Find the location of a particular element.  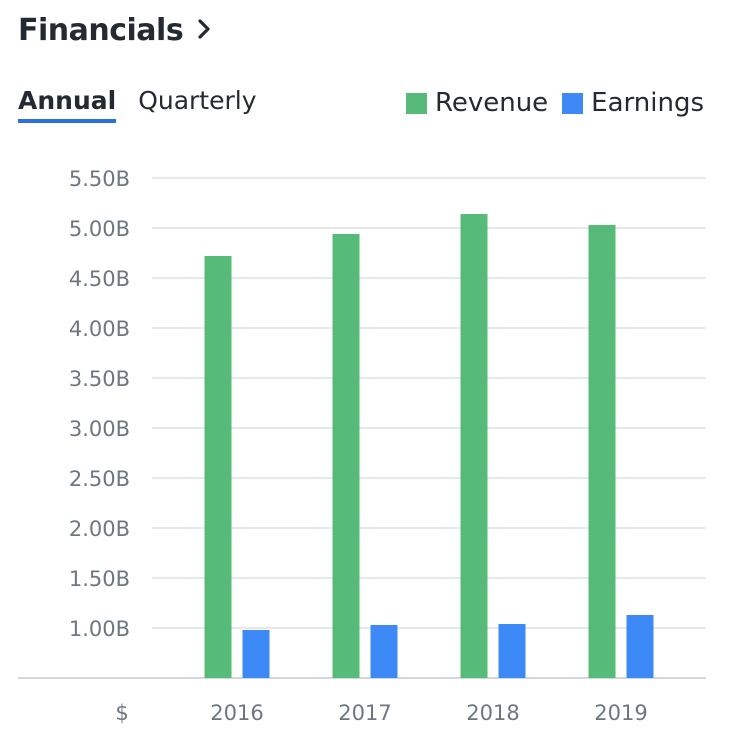

chart-legend: Revenue Earnings is located at coordinates (548, 103).